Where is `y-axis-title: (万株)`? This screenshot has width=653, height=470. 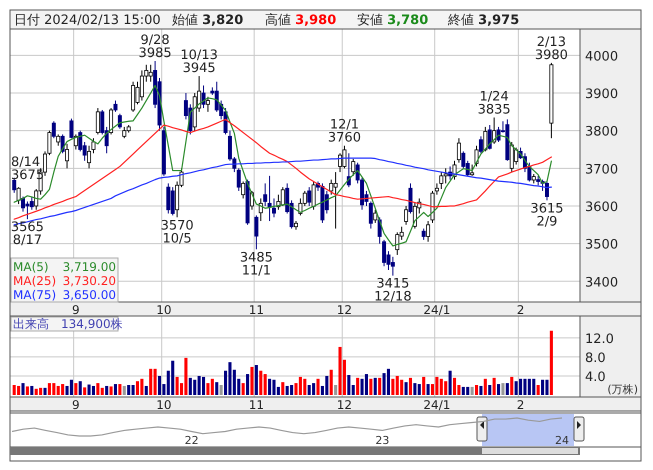
y-axis-title: (万株) is located at coordinates (622, 389).